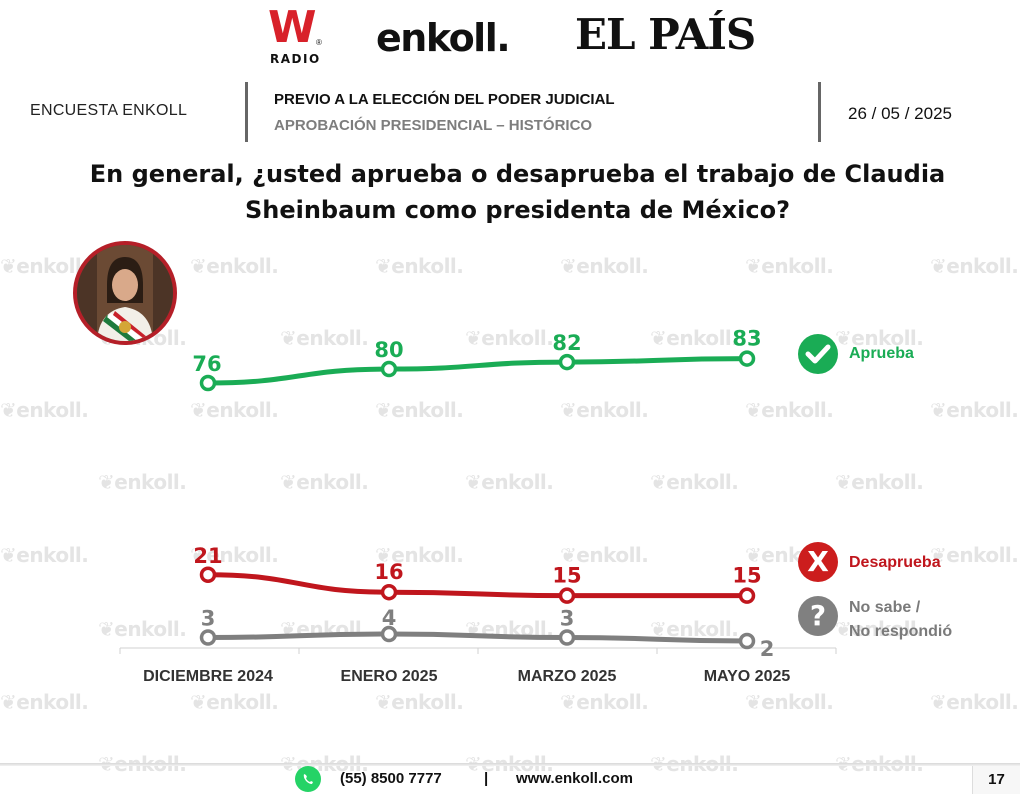 This screenshot has height=794, width=1020. Describe the element at coordinates (767, 649) in the screenshot. I see `data-label: 2` at that location.